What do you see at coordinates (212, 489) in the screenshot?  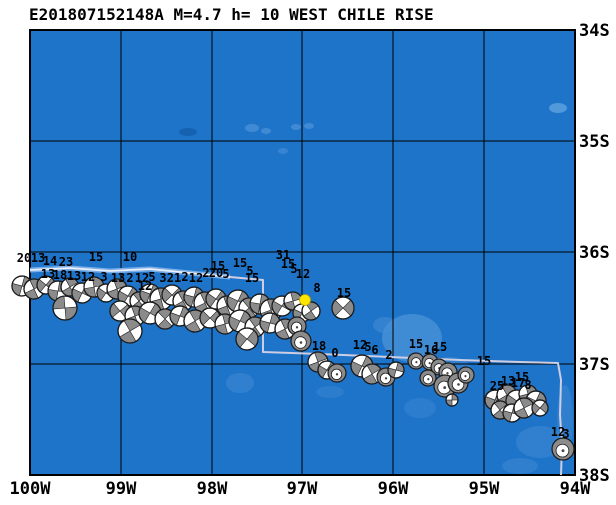 I see `x-tick-label: 98W` at bounding box center [212, 489].